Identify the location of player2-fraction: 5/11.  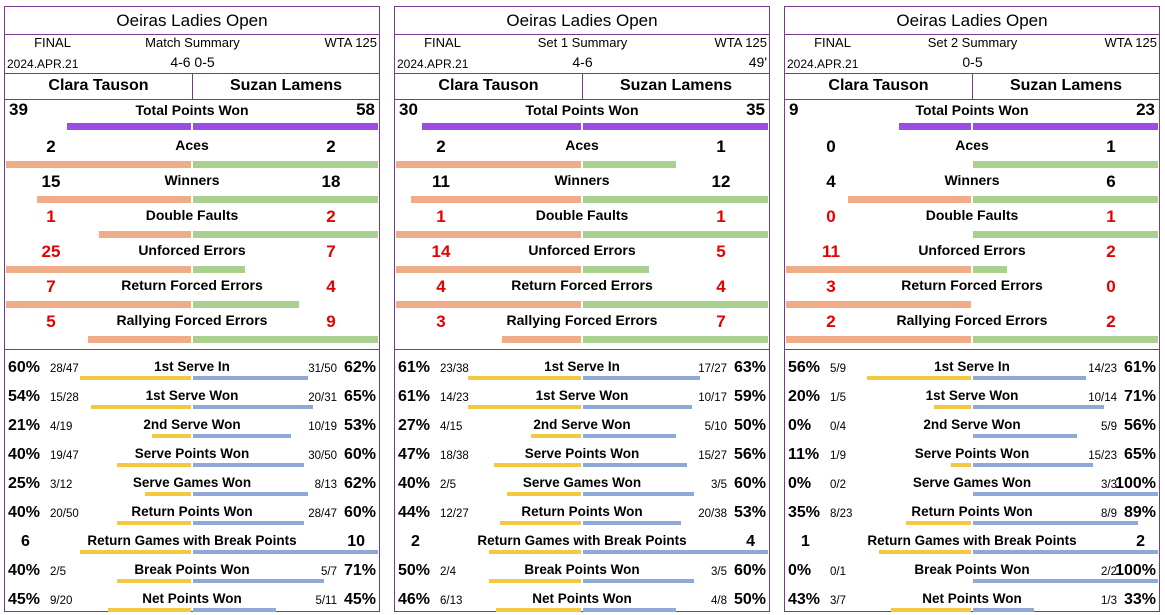
(326, 601).